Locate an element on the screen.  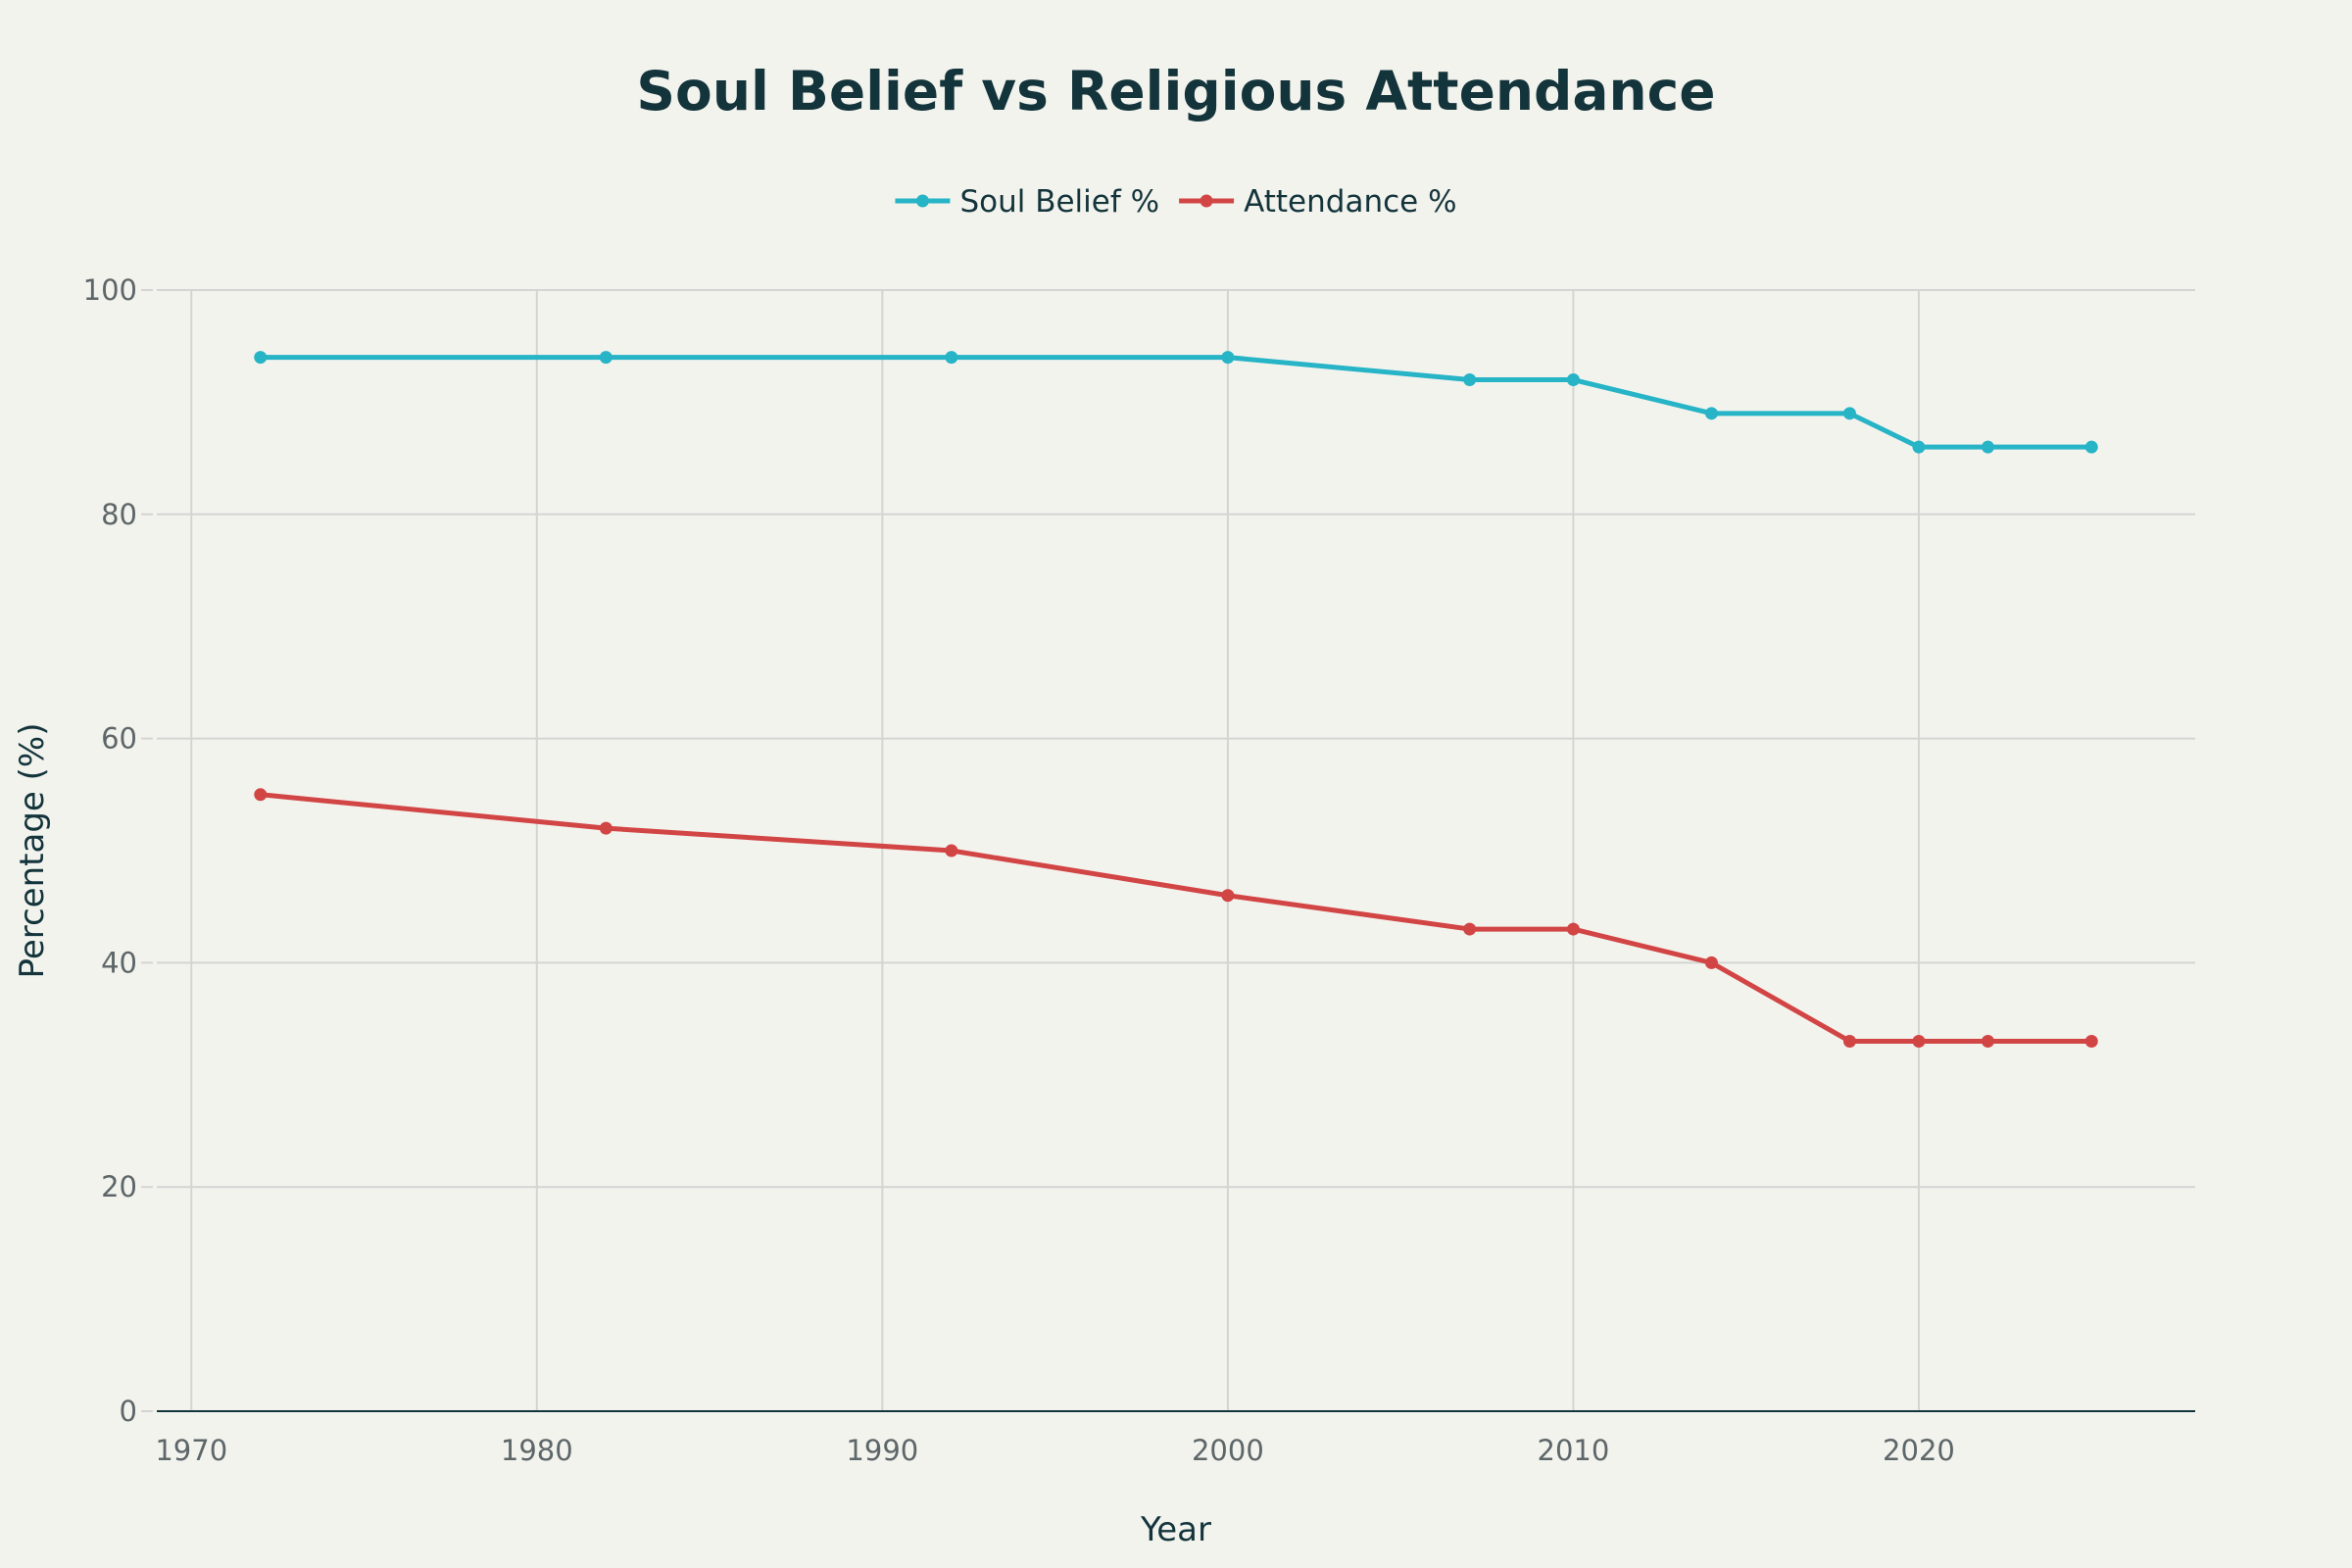
data-point-soul-belief-2010 is located at coordinates (1573, 380).